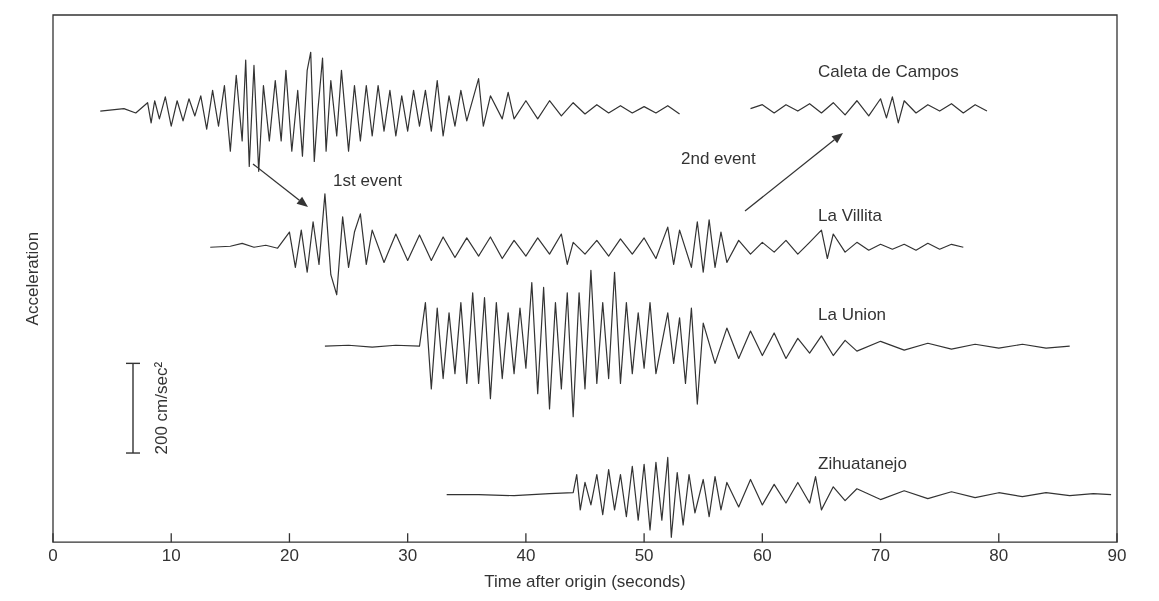 This screenshot has width=1159, height=601. Describe the element at coordinates (862, 463) in the screenshot. I see `series-label: Zihuatanejo` at that location.